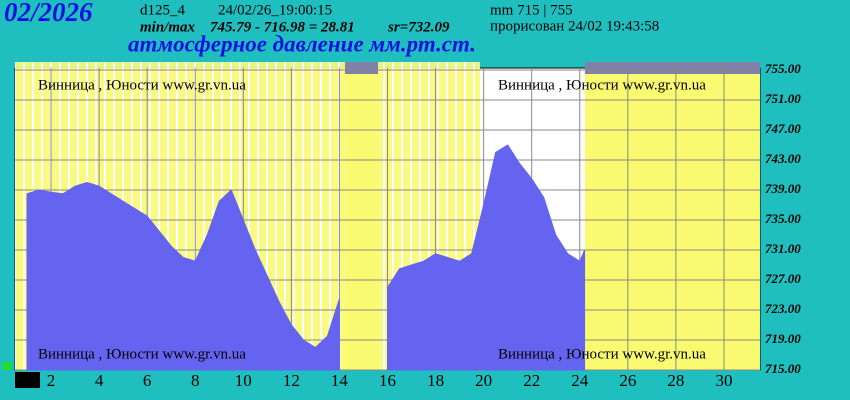  What do you see at coordinates (783, 218) in the screenshot?
I see `y-tick-label: 735.00` at bounding box center [783, 218].